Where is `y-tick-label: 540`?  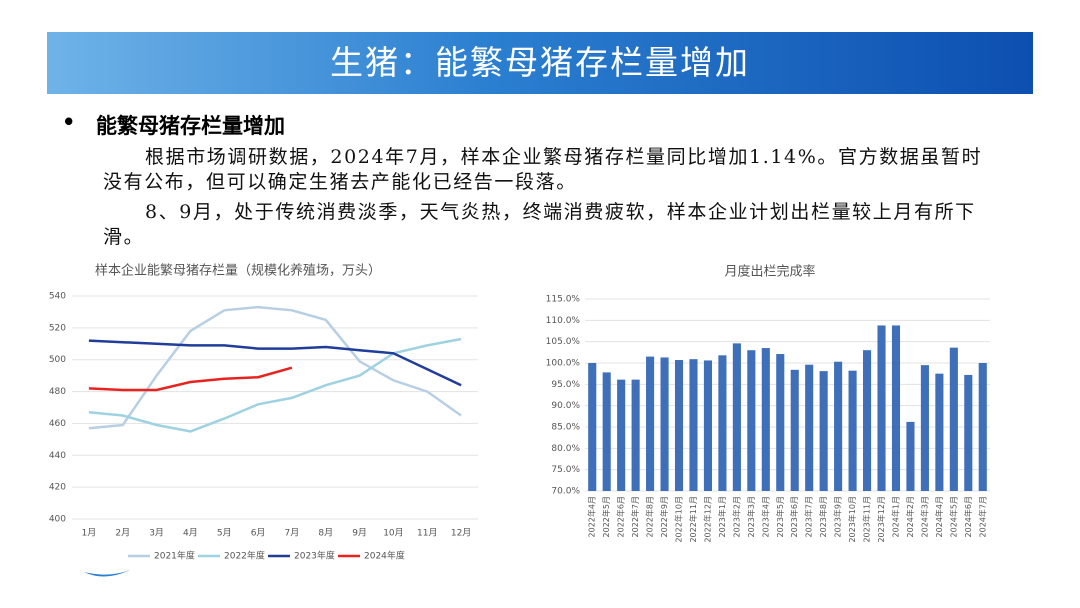
y-tick-label: 540 is located at coordinates (57, 297).